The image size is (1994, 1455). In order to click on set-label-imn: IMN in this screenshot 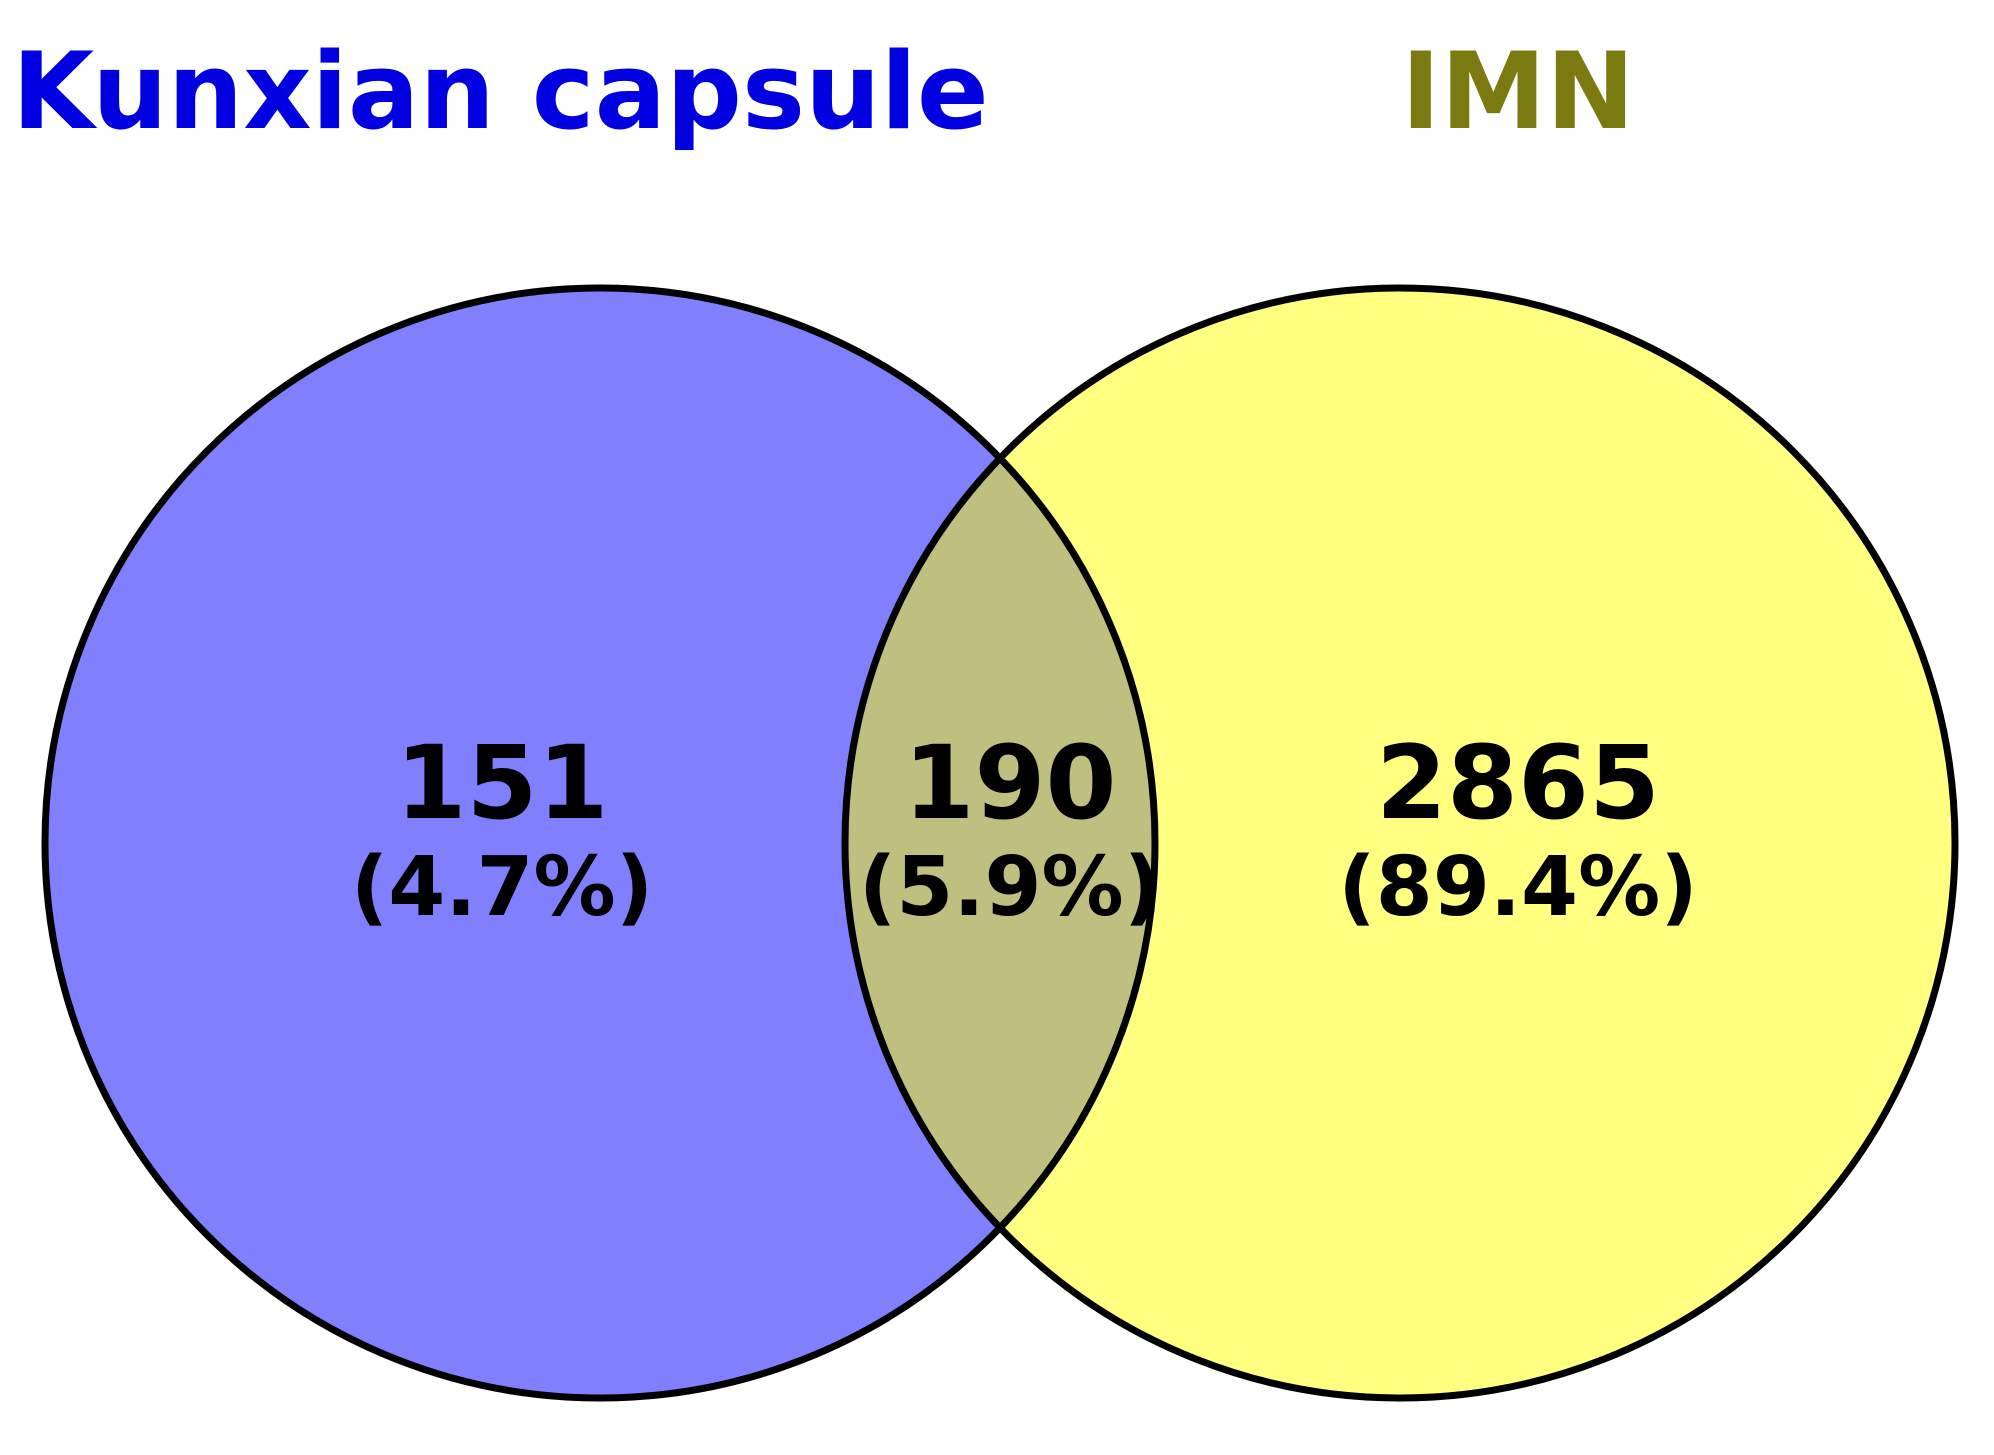, I will do `click(1518, 91)`.